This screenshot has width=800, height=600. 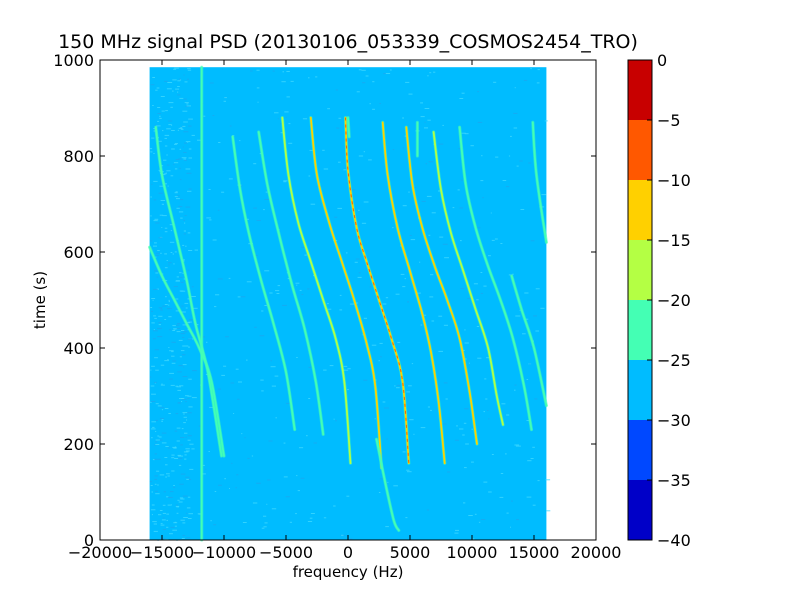 I want to click on colorbar-band, so click(x=640, y=210).